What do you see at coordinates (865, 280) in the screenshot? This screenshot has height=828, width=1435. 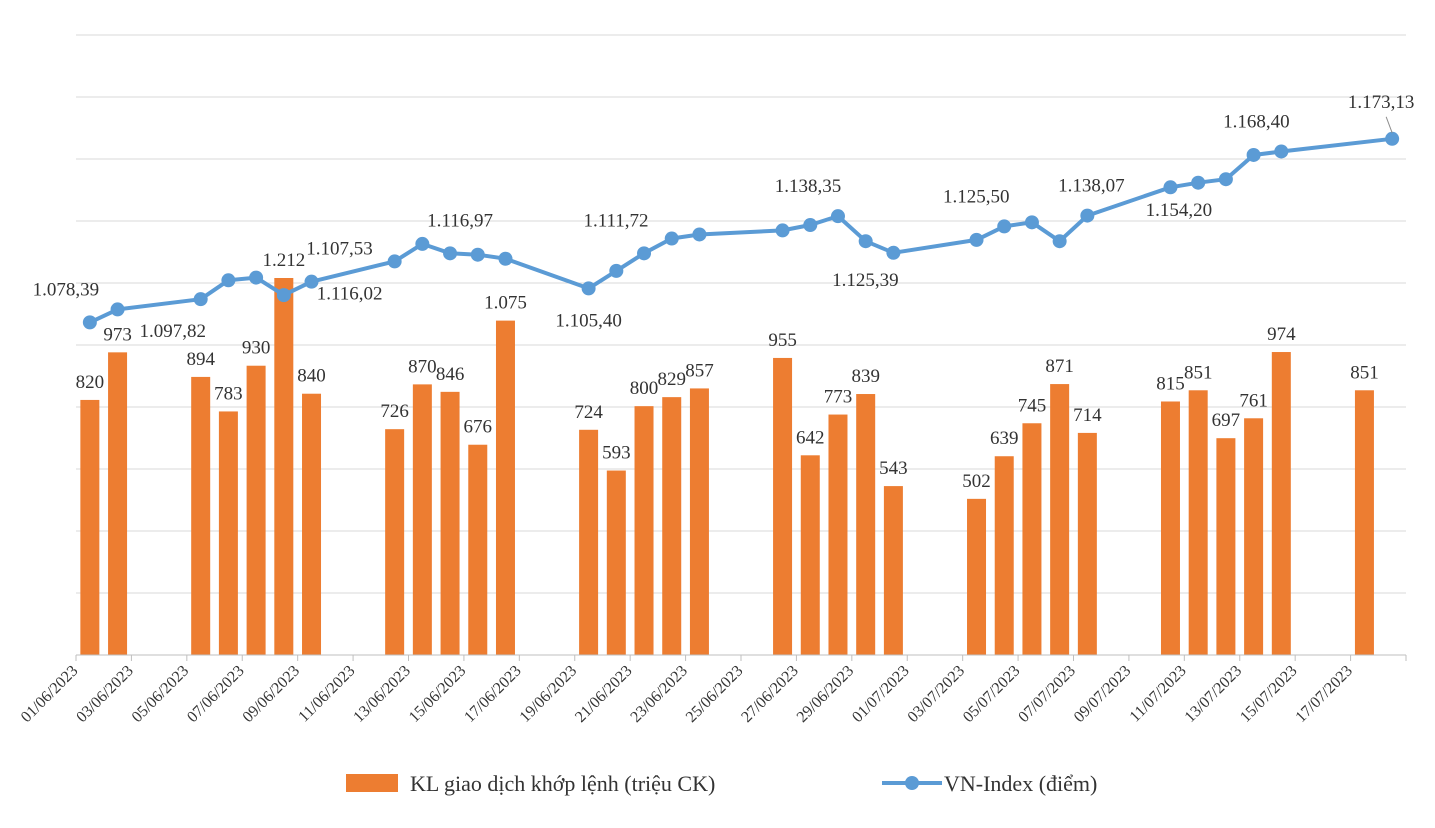 I see `line-value-label: 1.125,39` at bounding box center [865, 280].